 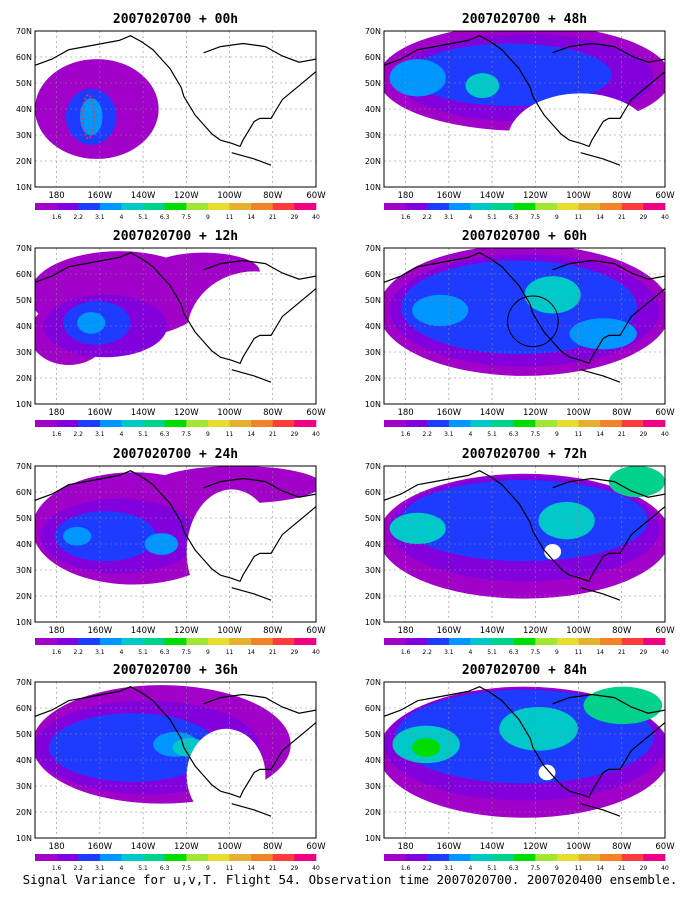 What do you see at coordinates (187, 868) in the screenshot?
I see `colorbar-label: 7.5` at bounding box center [187, 868].